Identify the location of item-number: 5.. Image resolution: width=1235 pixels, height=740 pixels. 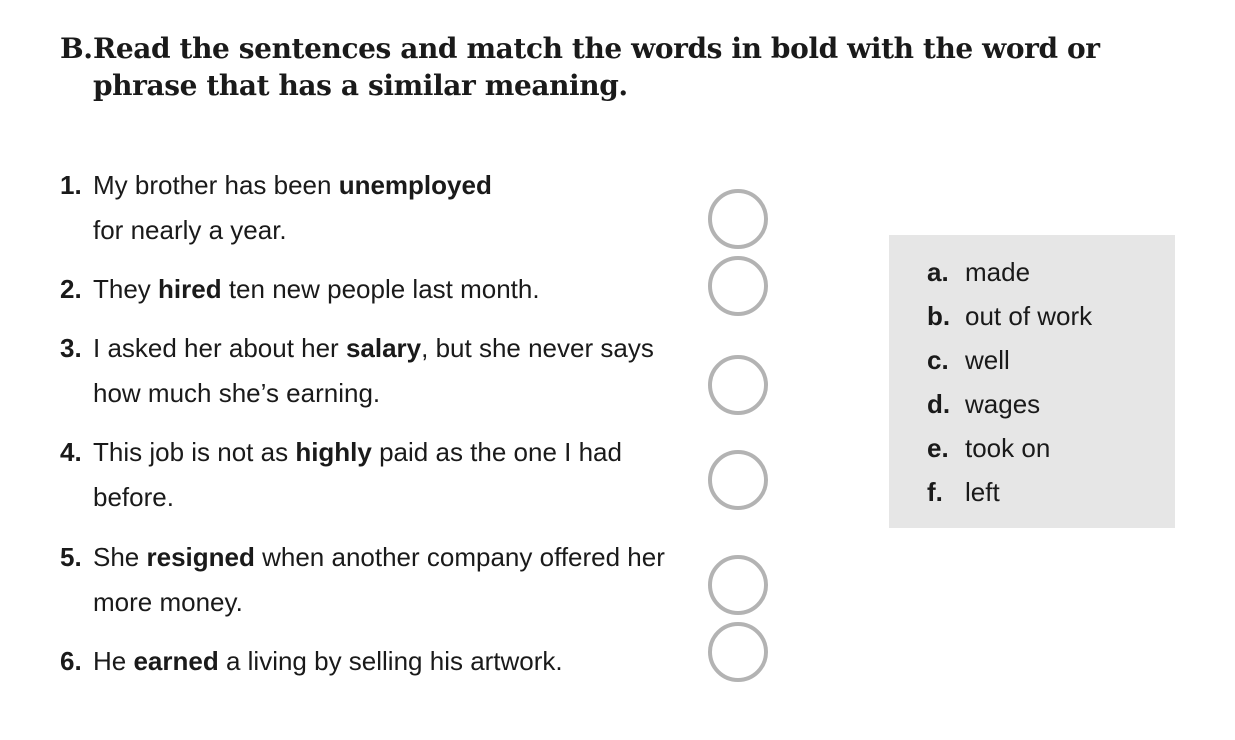
(71, 557).